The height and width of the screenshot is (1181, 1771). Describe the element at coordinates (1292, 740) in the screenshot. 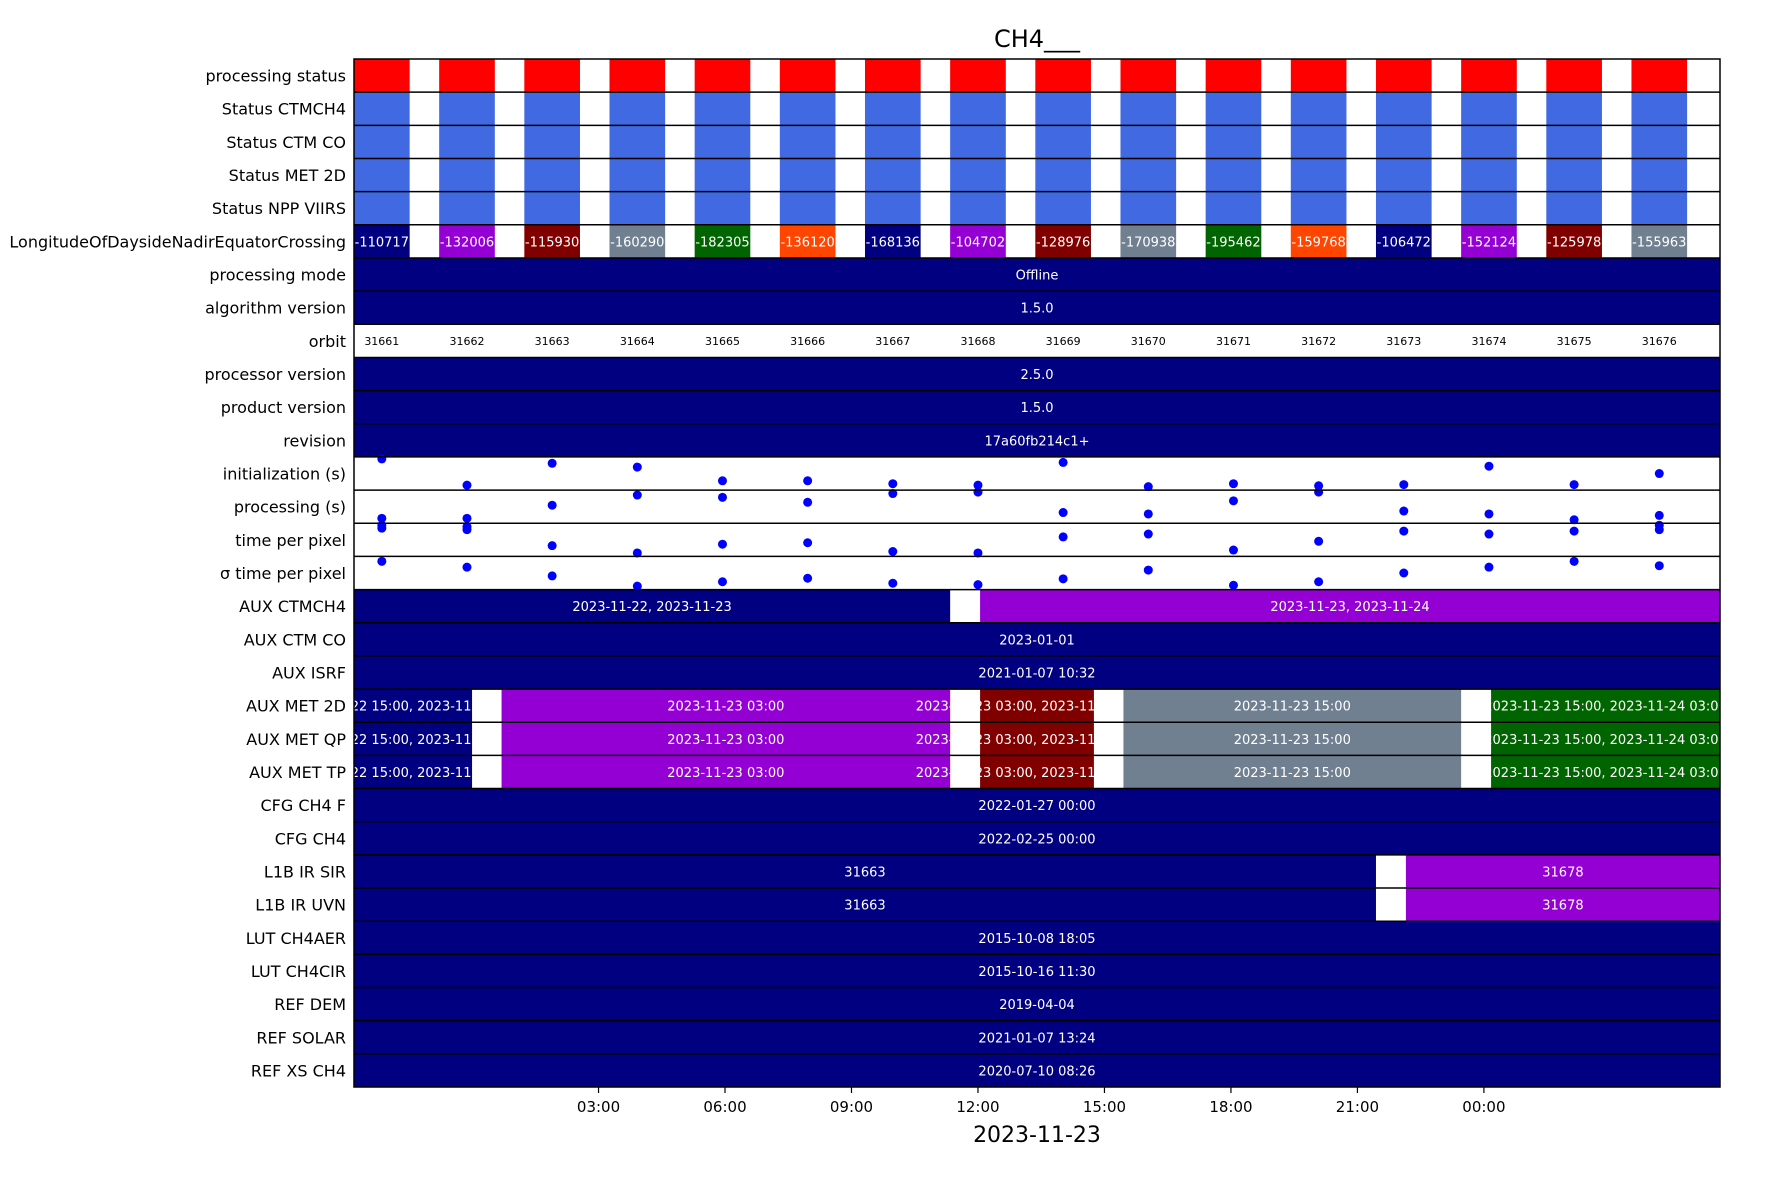

I see `segment-label: 2023-11-23 15:00` at that location.